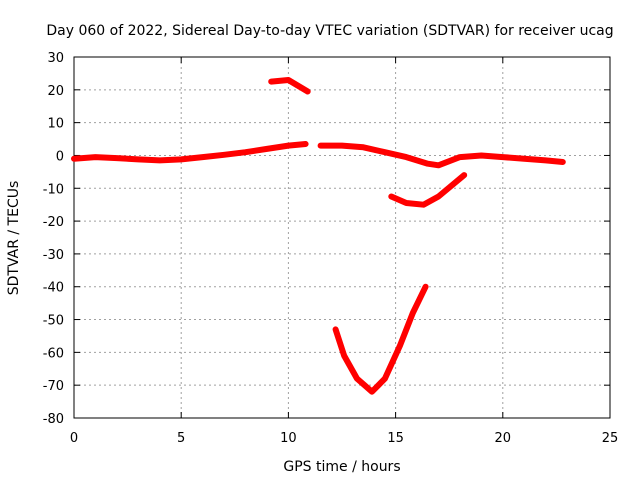  Describe the element at coordinates (53, 255) in the screenshot. I see `y-tick-label: -30` at that location.